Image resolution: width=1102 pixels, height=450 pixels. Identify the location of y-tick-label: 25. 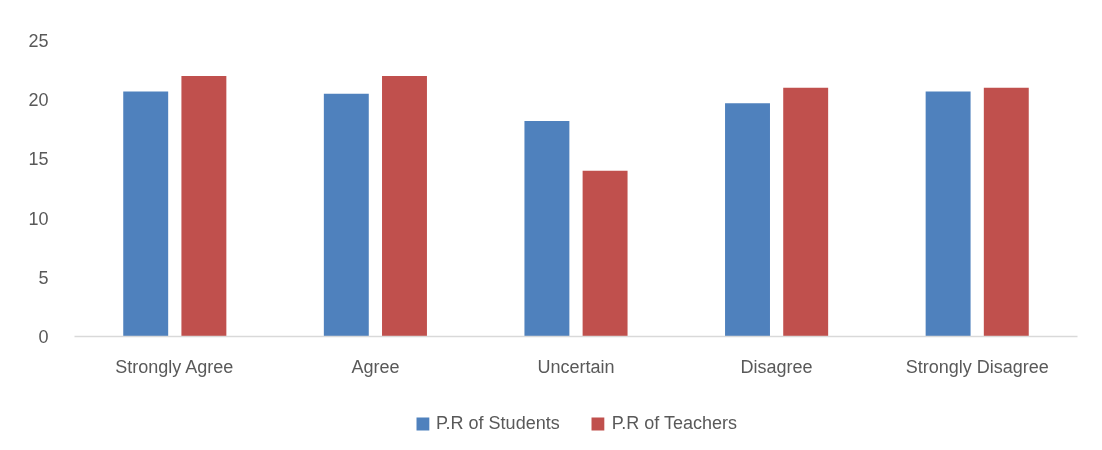
(38, 41).